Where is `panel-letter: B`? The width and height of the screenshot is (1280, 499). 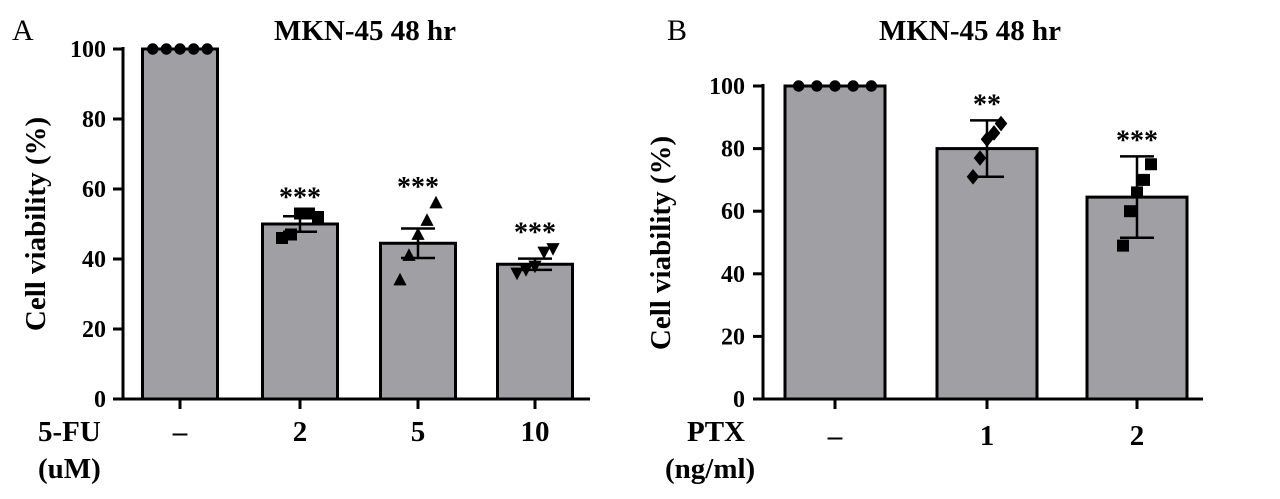
panel-letter: B is located at coordinates (677, 30).